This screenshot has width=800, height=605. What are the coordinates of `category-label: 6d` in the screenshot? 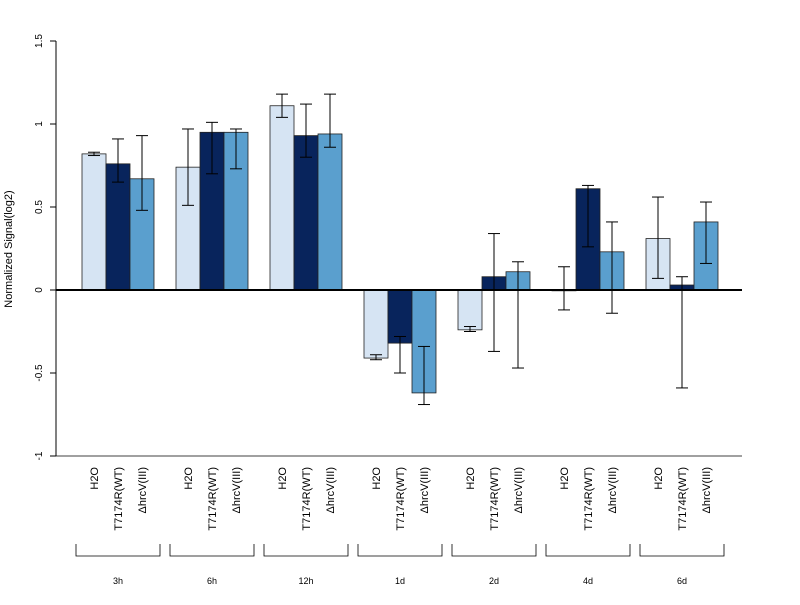 It's located at (682, 581).